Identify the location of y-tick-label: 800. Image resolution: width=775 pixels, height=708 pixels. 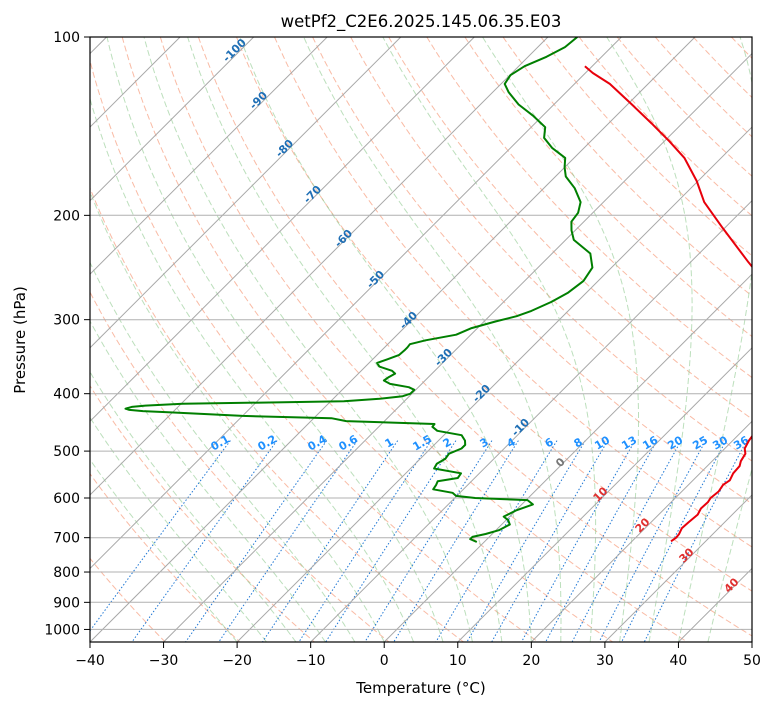
(66, 573).